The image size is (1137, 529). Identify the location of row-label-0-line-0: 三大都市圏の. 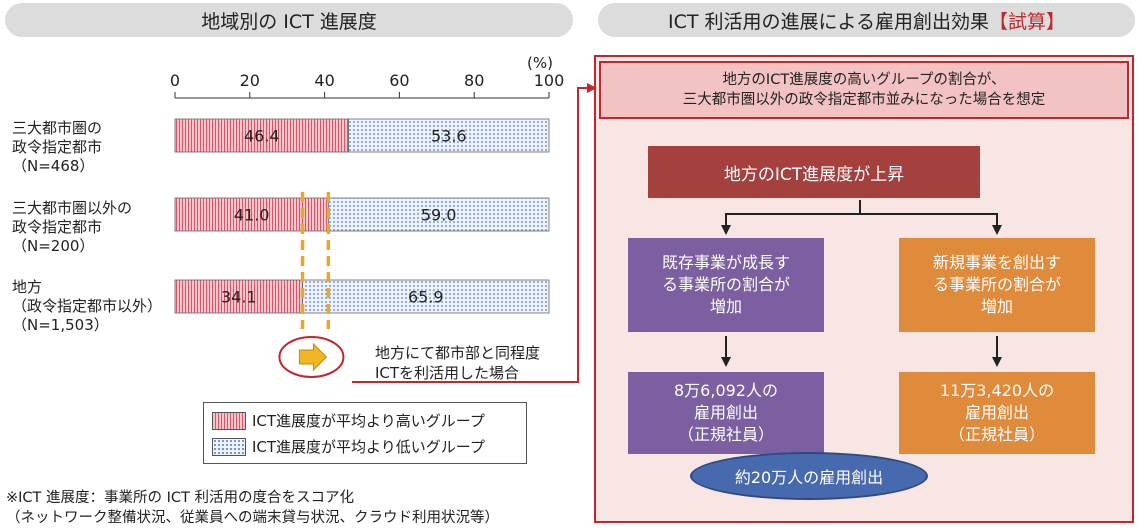
(57, 128).